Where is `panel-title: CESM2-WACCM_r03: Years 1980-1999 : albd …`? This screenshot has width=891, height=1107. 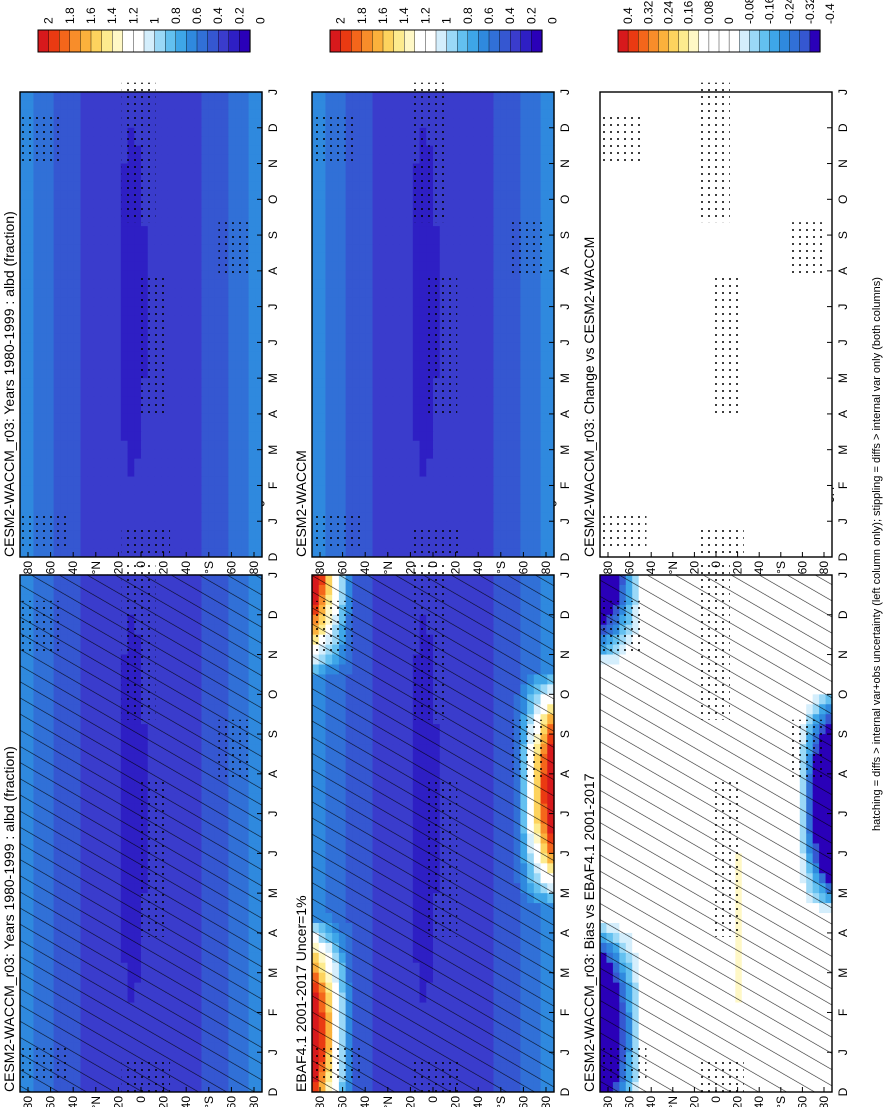
panel-title: CESM2-WACCM_r03: Years 1980-1999 : albd … is located at coordinates (9, 919).